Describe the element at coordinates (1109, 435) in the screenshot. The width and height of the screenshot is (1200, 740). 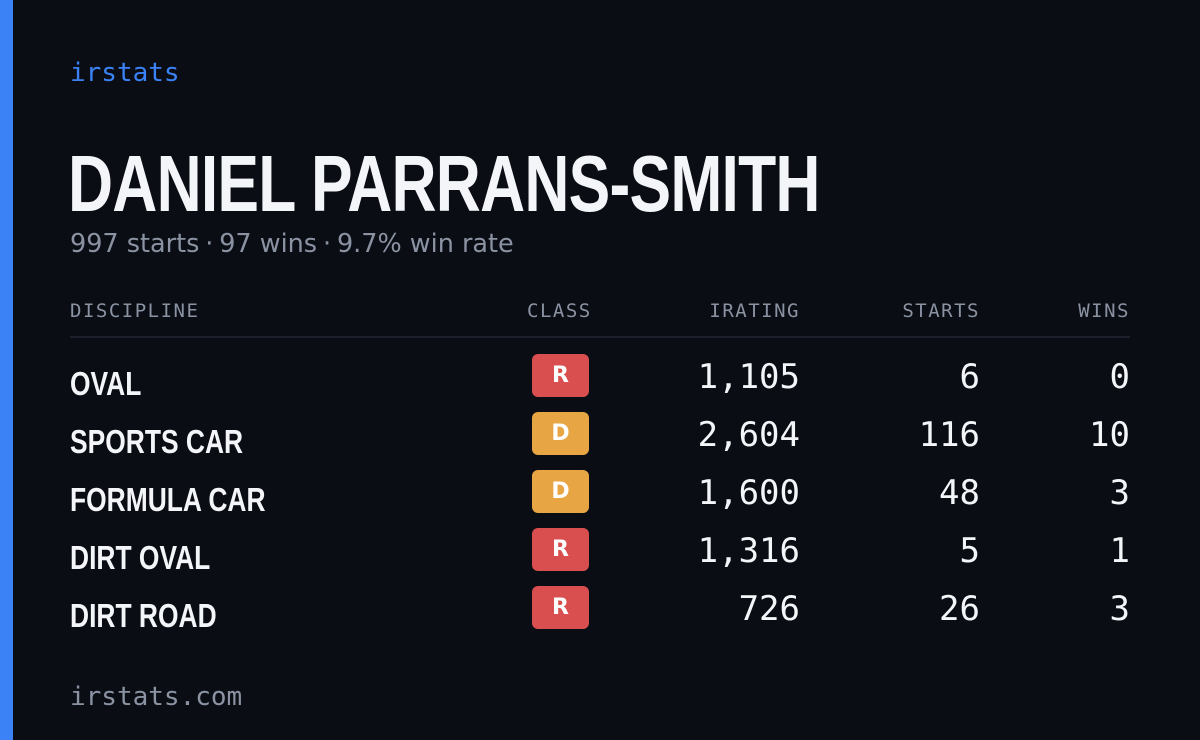
I see `wins-value: 10` at that location.